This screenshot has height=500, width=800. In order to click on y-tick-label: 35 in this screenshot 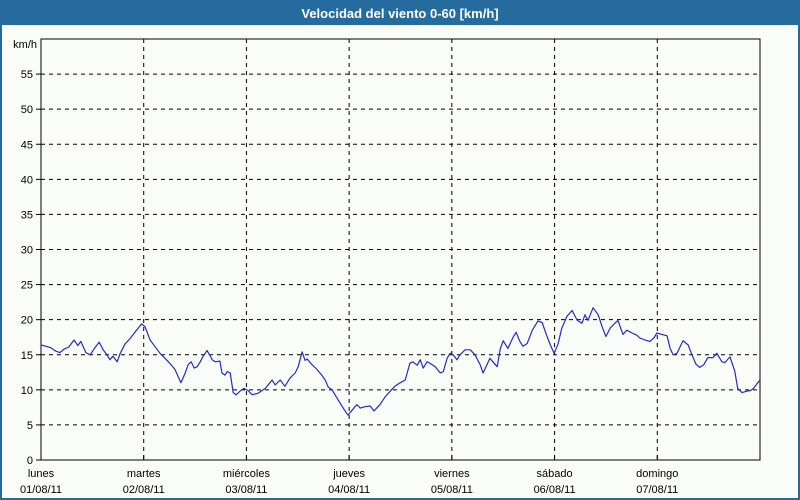, I will do `click(27, 215)`.